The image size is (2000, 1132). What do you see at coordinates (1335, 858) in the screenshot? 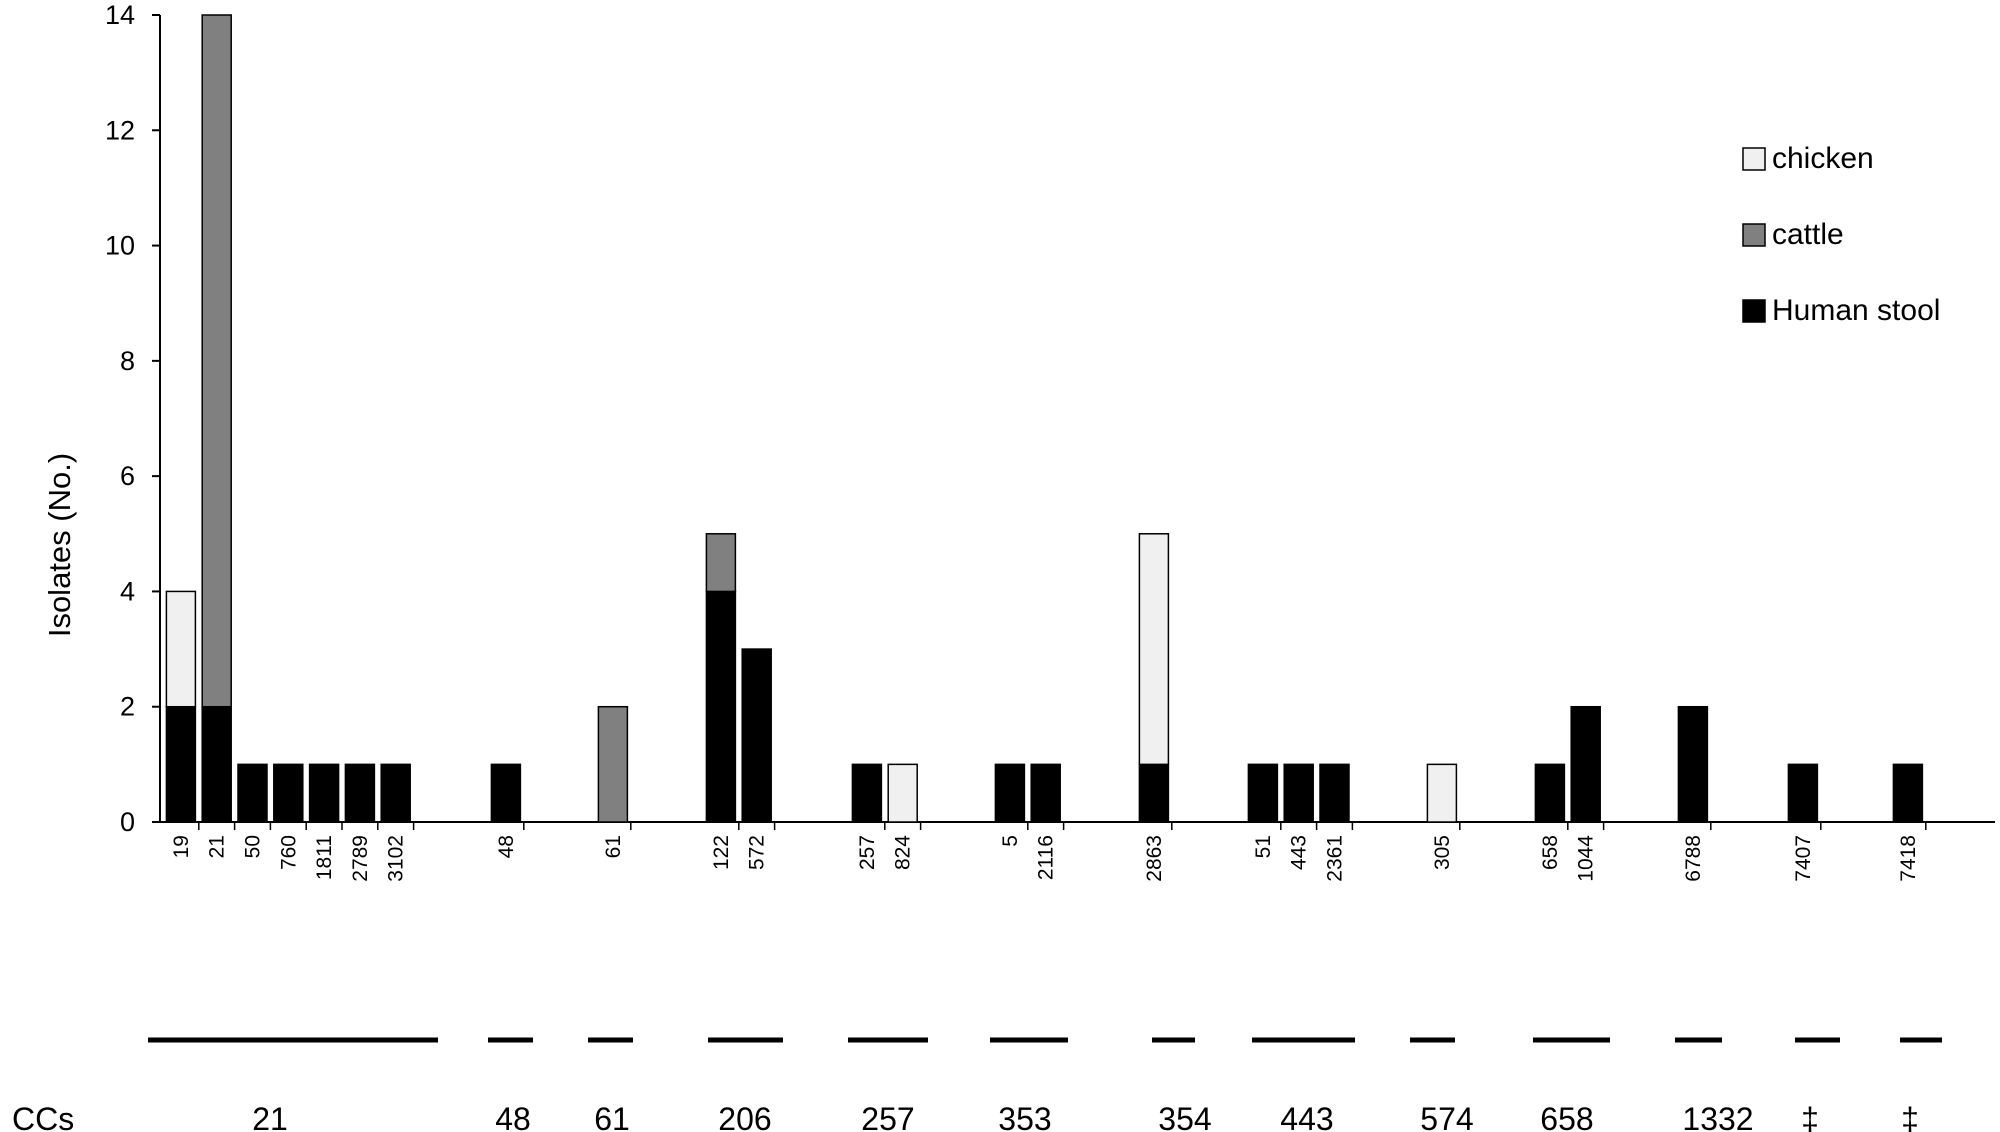
I see `category-label: 2361` at bounding box center [1335, 858].